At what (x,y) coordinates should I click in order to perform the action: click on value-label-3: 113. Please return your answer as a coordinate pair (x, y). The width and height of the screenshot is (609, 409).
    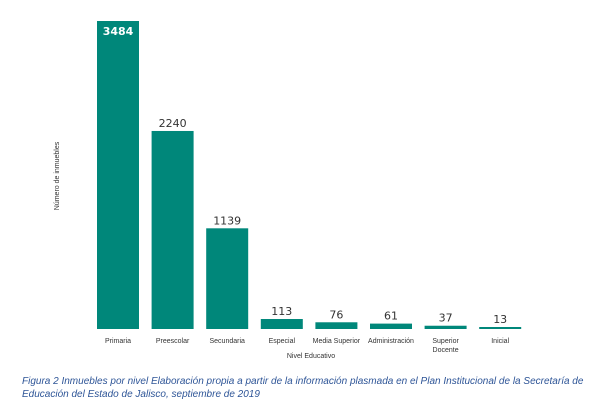
    Looking at the image, I should click on (281, 311).